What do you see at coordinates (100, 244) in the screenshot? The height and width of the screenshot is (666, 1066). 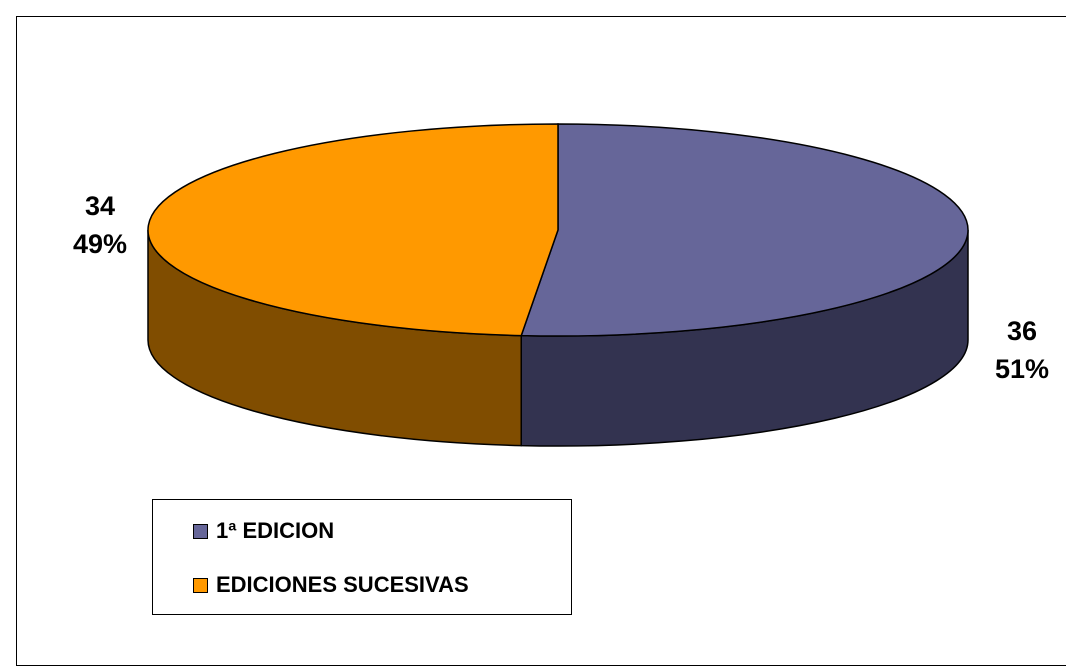 I see `data-label-percent-1: 49%` at bounding box center [100, 244].